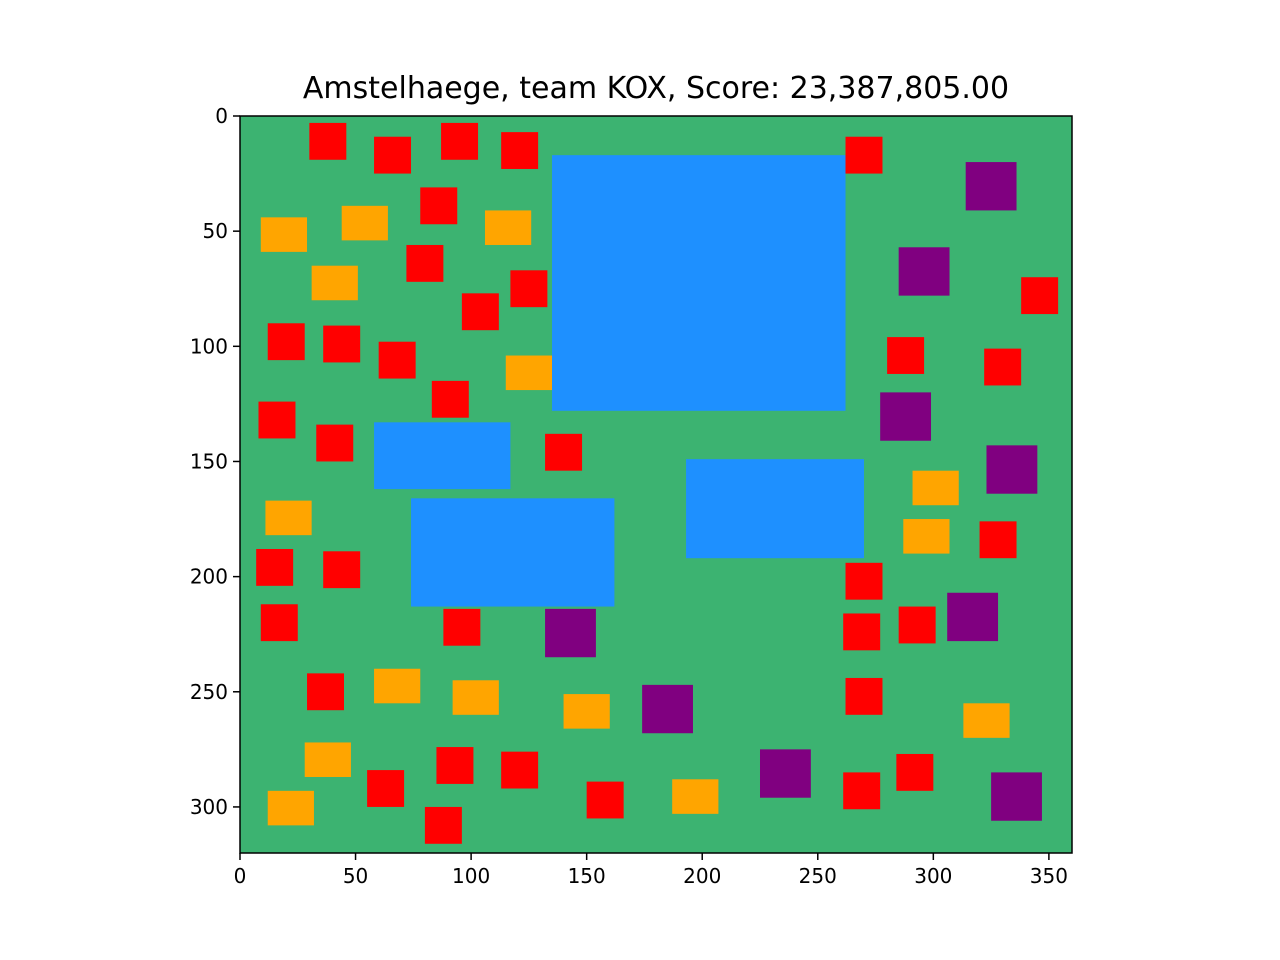 This screenshot has height=960, width=1280. What do you see at coordinates (818, 876) in the screenshot?
I see `x-tick-label: 250` at bounding box center [818, 876].